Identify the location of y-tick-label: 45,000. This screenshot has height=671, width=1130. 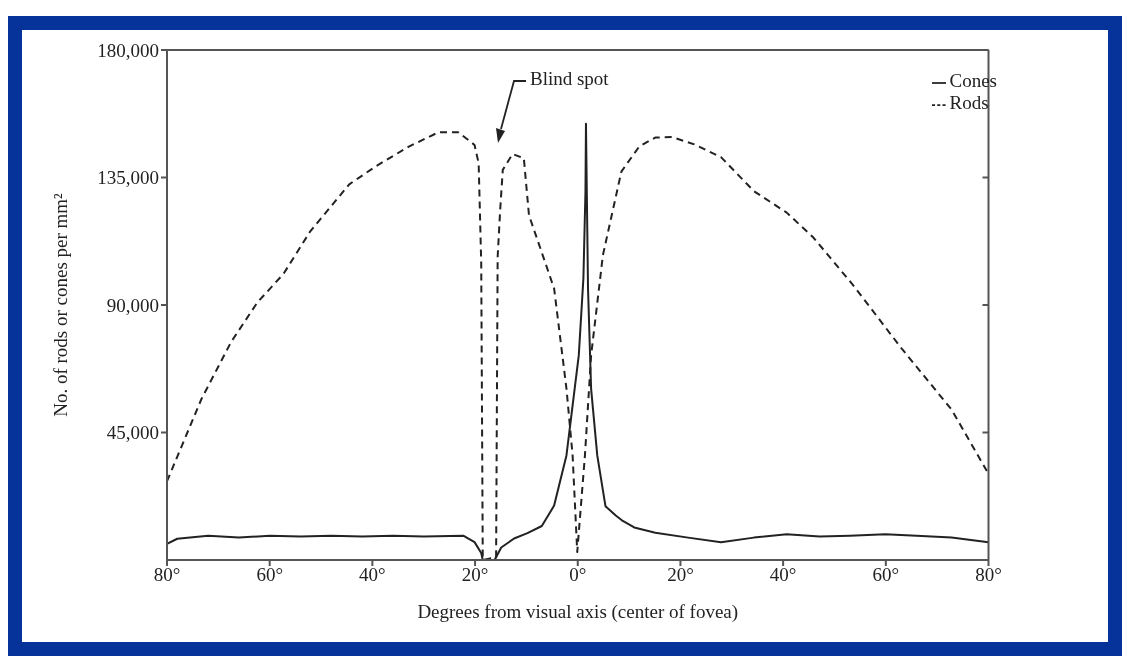
(132, 433).